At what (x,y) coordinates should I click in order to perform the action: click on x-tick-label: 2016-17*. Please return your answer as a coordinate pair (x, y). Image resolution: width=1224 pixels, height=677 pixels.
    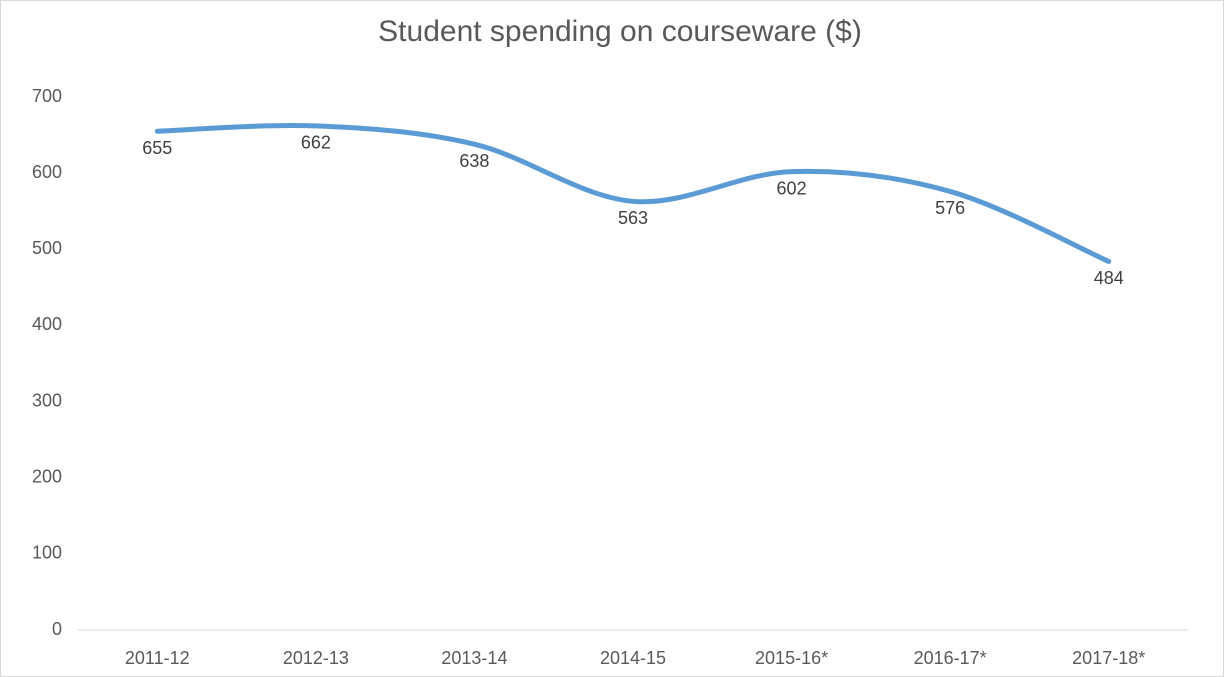
    Looking at the image, I should click on (950, 658).